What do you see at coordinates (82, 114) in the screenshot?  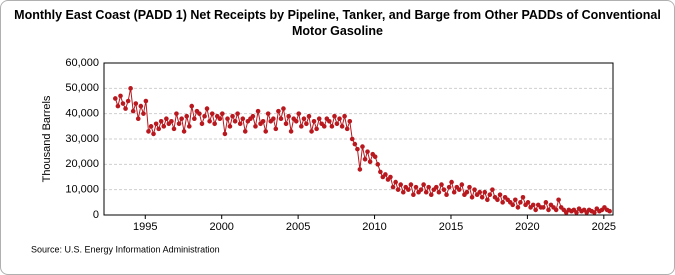 I see `y-tick-label: 40,000` at bounding box center [82, 114].